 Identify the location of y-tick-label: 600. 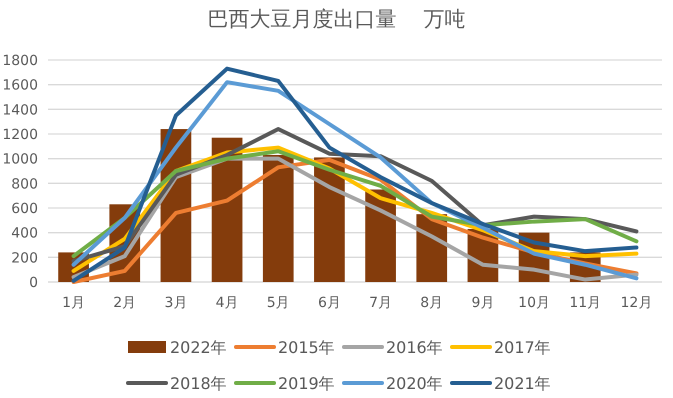
(24, 209).